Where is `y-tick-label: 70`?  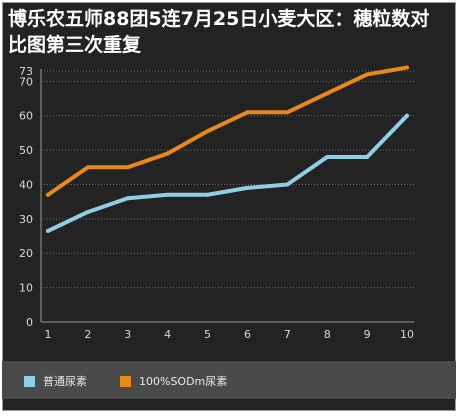
y-tick-label: 70 is located at coordinates (26, 81).